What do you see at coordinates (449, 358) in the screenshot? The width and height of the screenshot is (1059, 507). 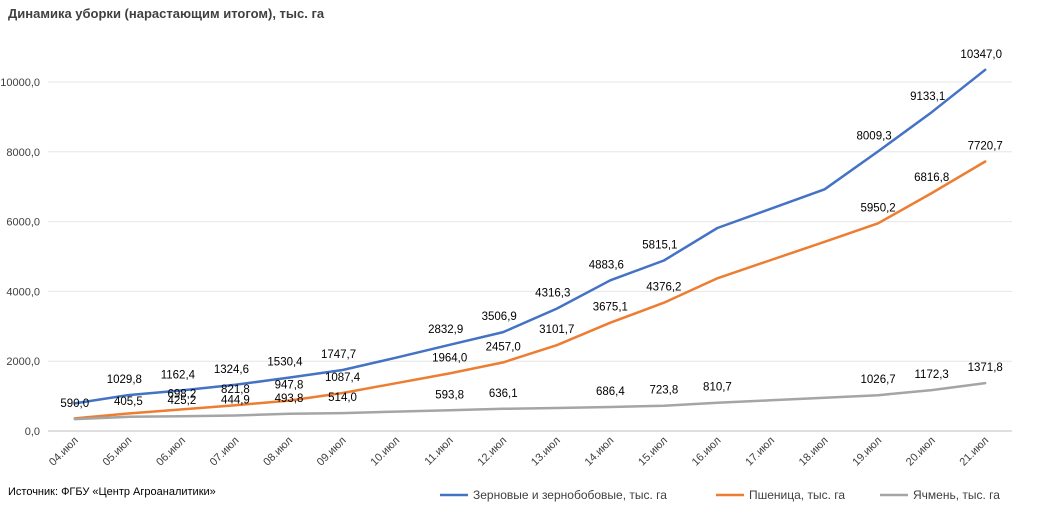 I see `data-label: 1964,0` at bounding box center [449, 358].